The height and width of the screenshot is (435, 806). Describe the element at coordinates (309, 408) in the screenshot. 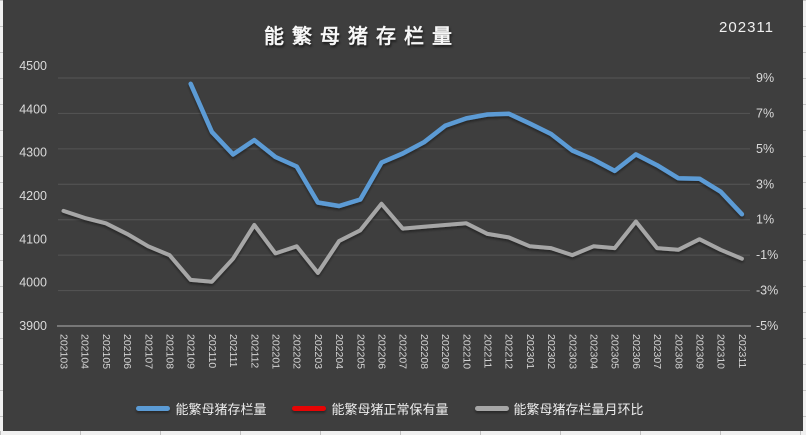

I see `red-line-swatch-icon` at that location.